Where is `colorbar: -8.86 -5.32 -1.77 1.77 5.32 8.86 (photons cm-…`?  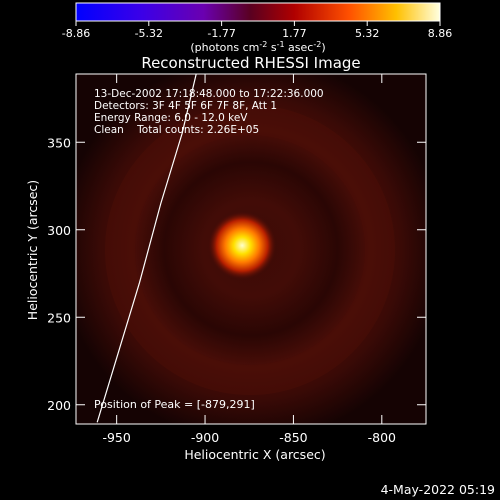
colorbar: -8.86 -5.32 -1.77 1.77 5.32 8.86 (photons cm-… is located at coordinates (257, 28).